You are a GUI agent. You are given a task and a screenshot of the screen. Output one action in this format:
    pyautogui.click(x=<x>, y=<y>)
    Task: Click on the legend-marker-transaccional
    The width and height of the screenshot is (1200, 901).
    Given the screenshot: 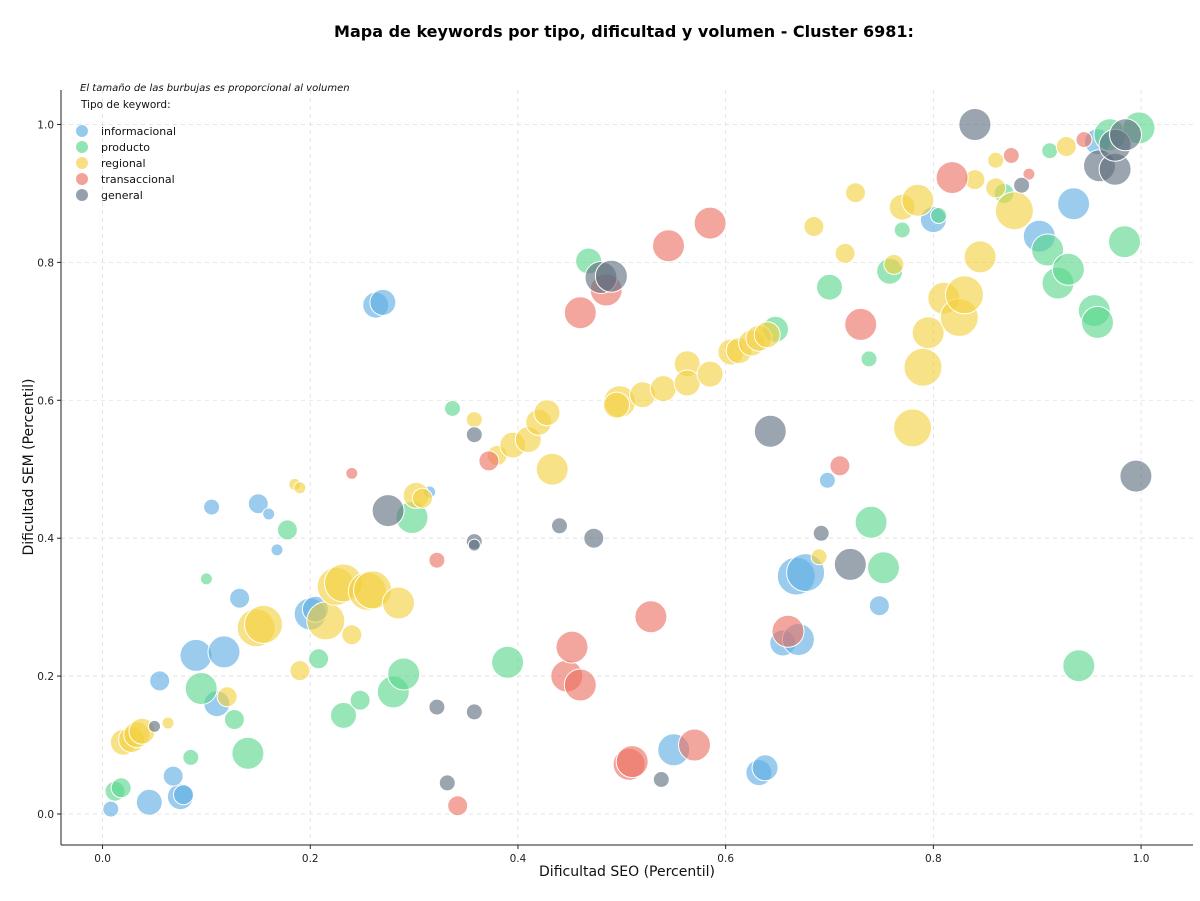 What is the action you would take?
    pyautogui.click(x=82, y=179)
    